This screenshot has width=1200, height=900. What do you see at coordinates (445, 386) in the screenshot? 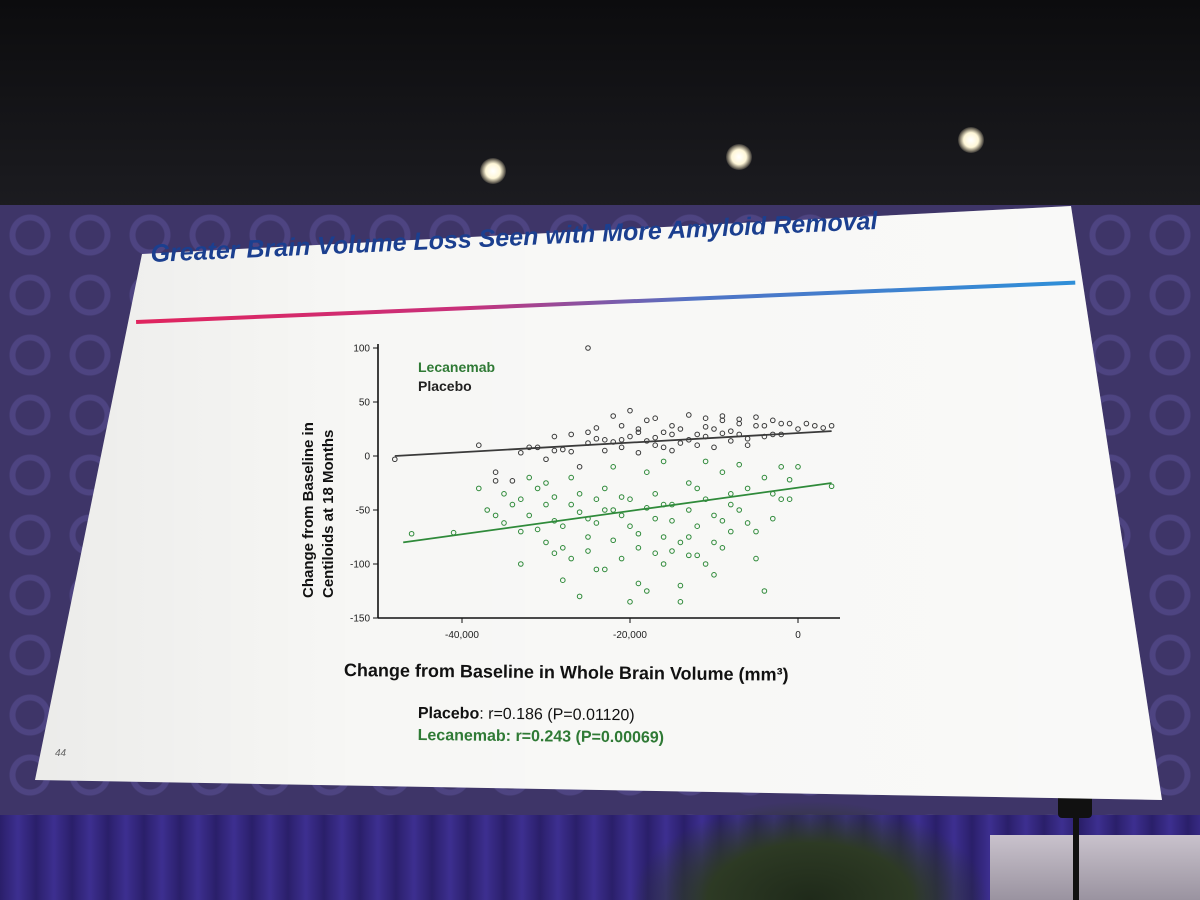
I see `legend-placebo: Placebo` at bounding box center [445, 386].